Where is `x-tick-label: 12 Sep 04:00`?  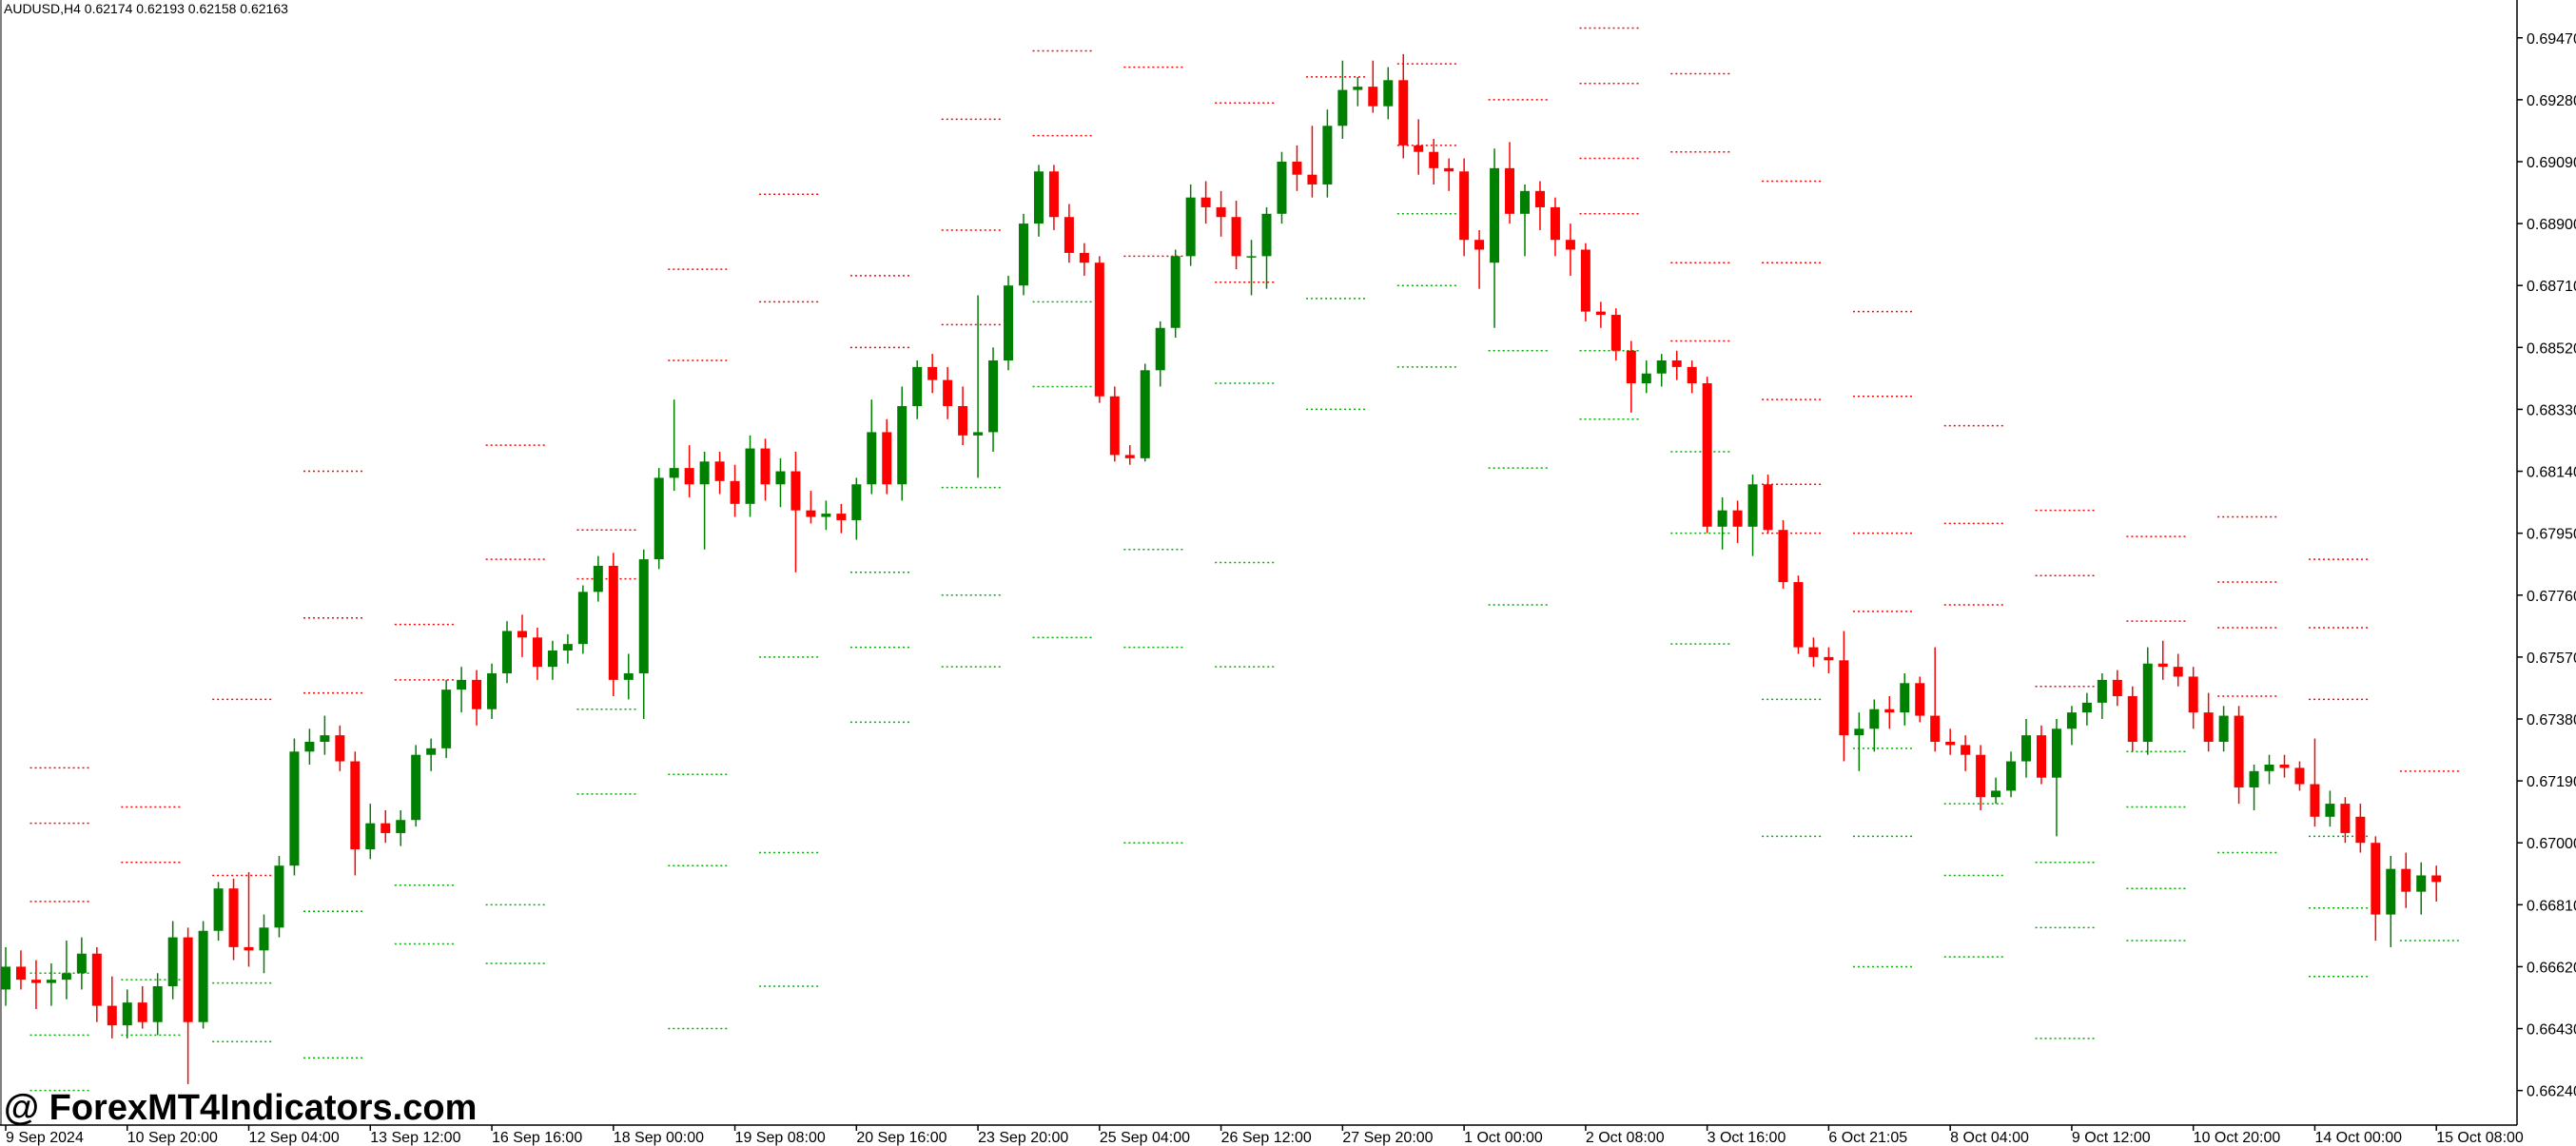 x-tick-label: 12 Sep 04:00 is located at coordinates (294, 1138).